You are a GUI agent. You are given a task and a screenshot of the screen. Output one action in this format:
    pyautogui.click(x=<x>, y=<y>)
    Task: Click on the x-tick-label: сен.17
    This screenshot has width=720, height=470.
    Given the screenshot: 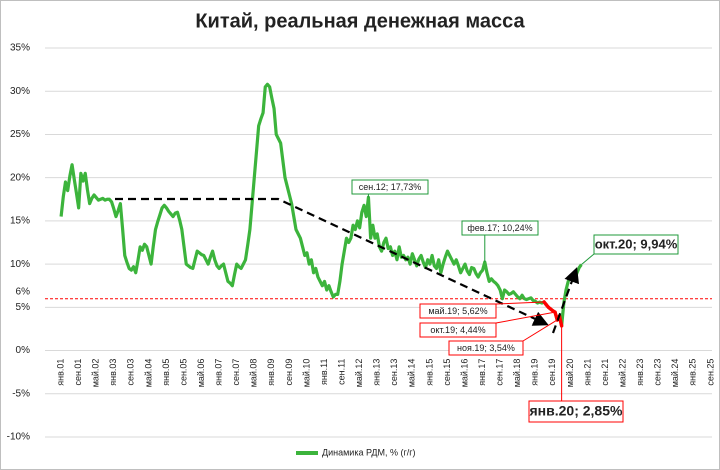 What is the action you would take?
    pyautogui.click(x=500, y=372)
    